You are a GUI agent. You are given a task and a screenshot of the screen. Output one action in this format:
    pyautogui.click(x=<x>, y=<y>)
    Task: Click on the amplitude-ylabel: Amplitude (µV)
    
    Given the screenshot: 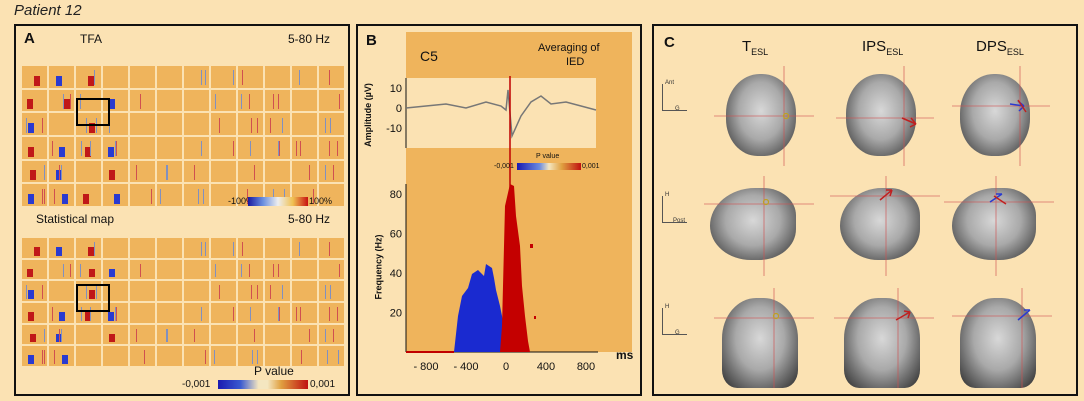 What is the action you would take?
    pyautogui.click(x=367, y=115)
    